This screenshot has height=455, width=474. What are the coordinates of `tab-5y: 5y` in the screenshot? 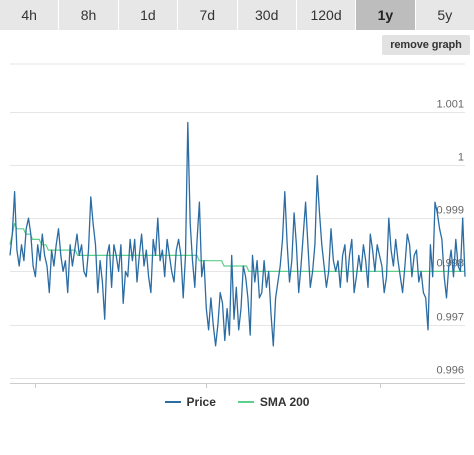 It's located at (445, 15).